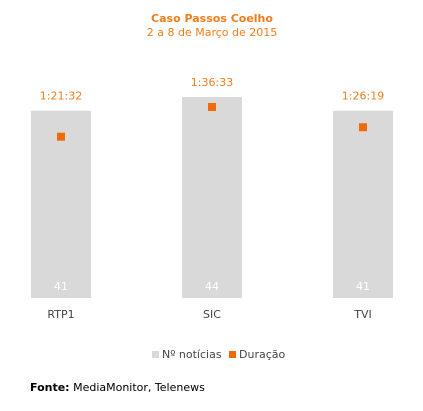  Describe the element at coordinates (212, 18) in the screenshot. I see `chart-title: Caso Passos Coelho` at that location.